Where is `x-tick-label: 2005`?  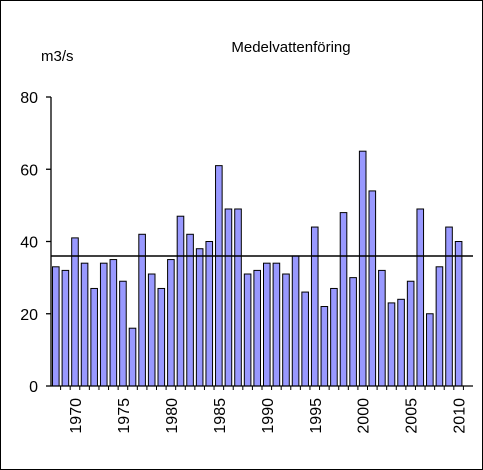
x-tick-label: 2005 is located at coordinates (412, 416).